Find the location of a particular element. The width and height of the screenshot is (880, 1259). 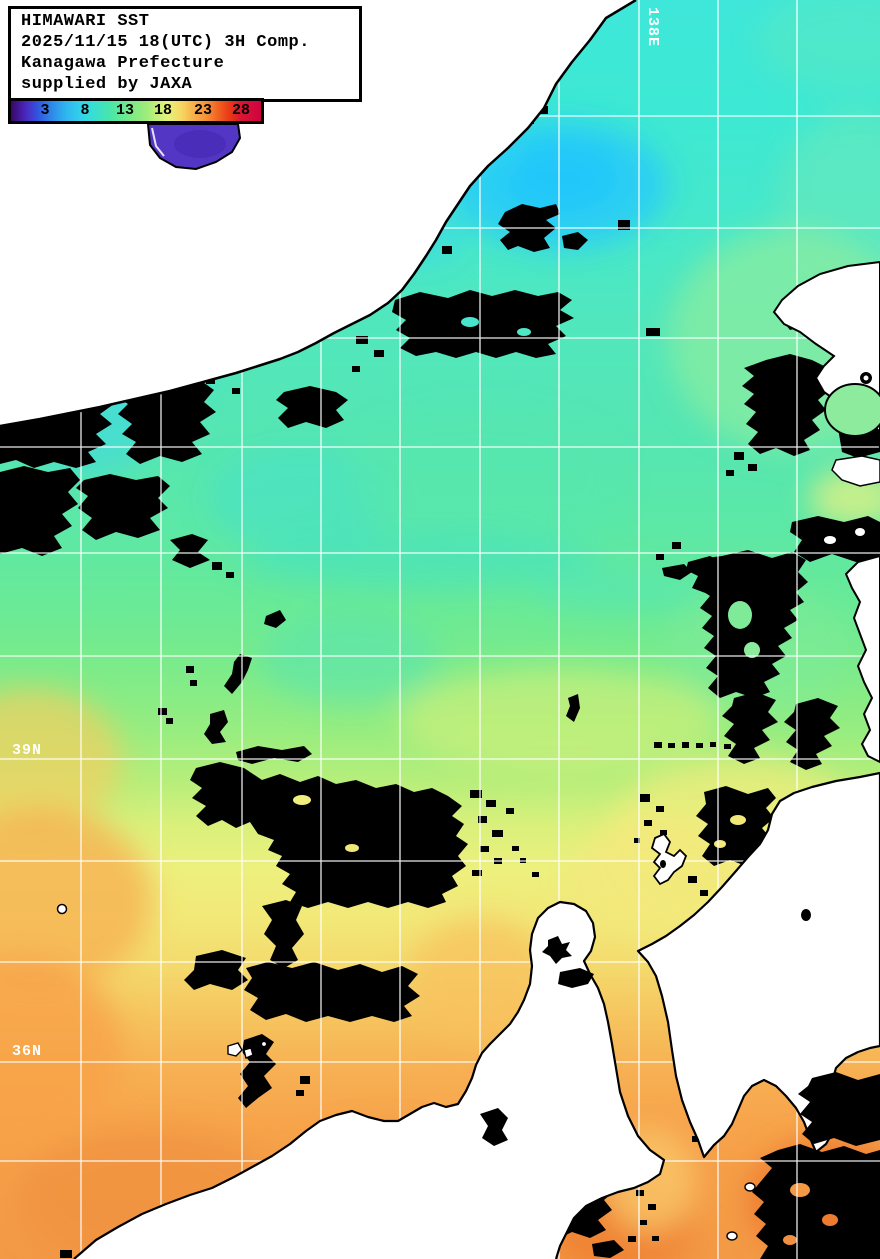

sado-island is located at coordinates (669, 859).